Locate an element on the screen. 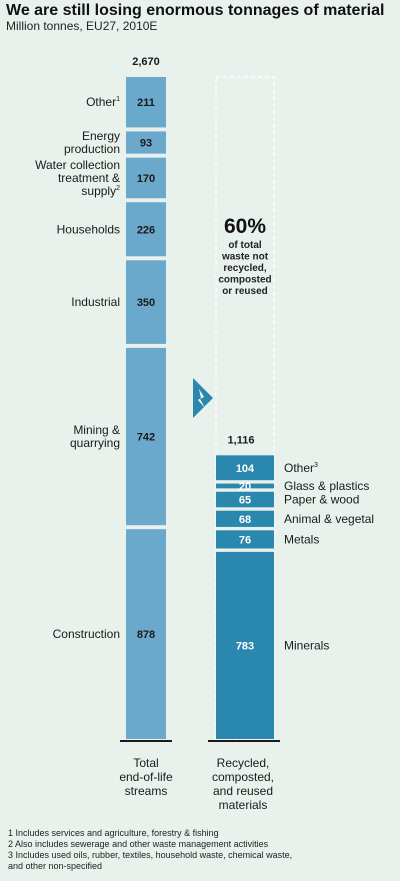 The height and width of the screenshot is (881, 400). left-segment-value: 226 is located at coordinates (146, 230).